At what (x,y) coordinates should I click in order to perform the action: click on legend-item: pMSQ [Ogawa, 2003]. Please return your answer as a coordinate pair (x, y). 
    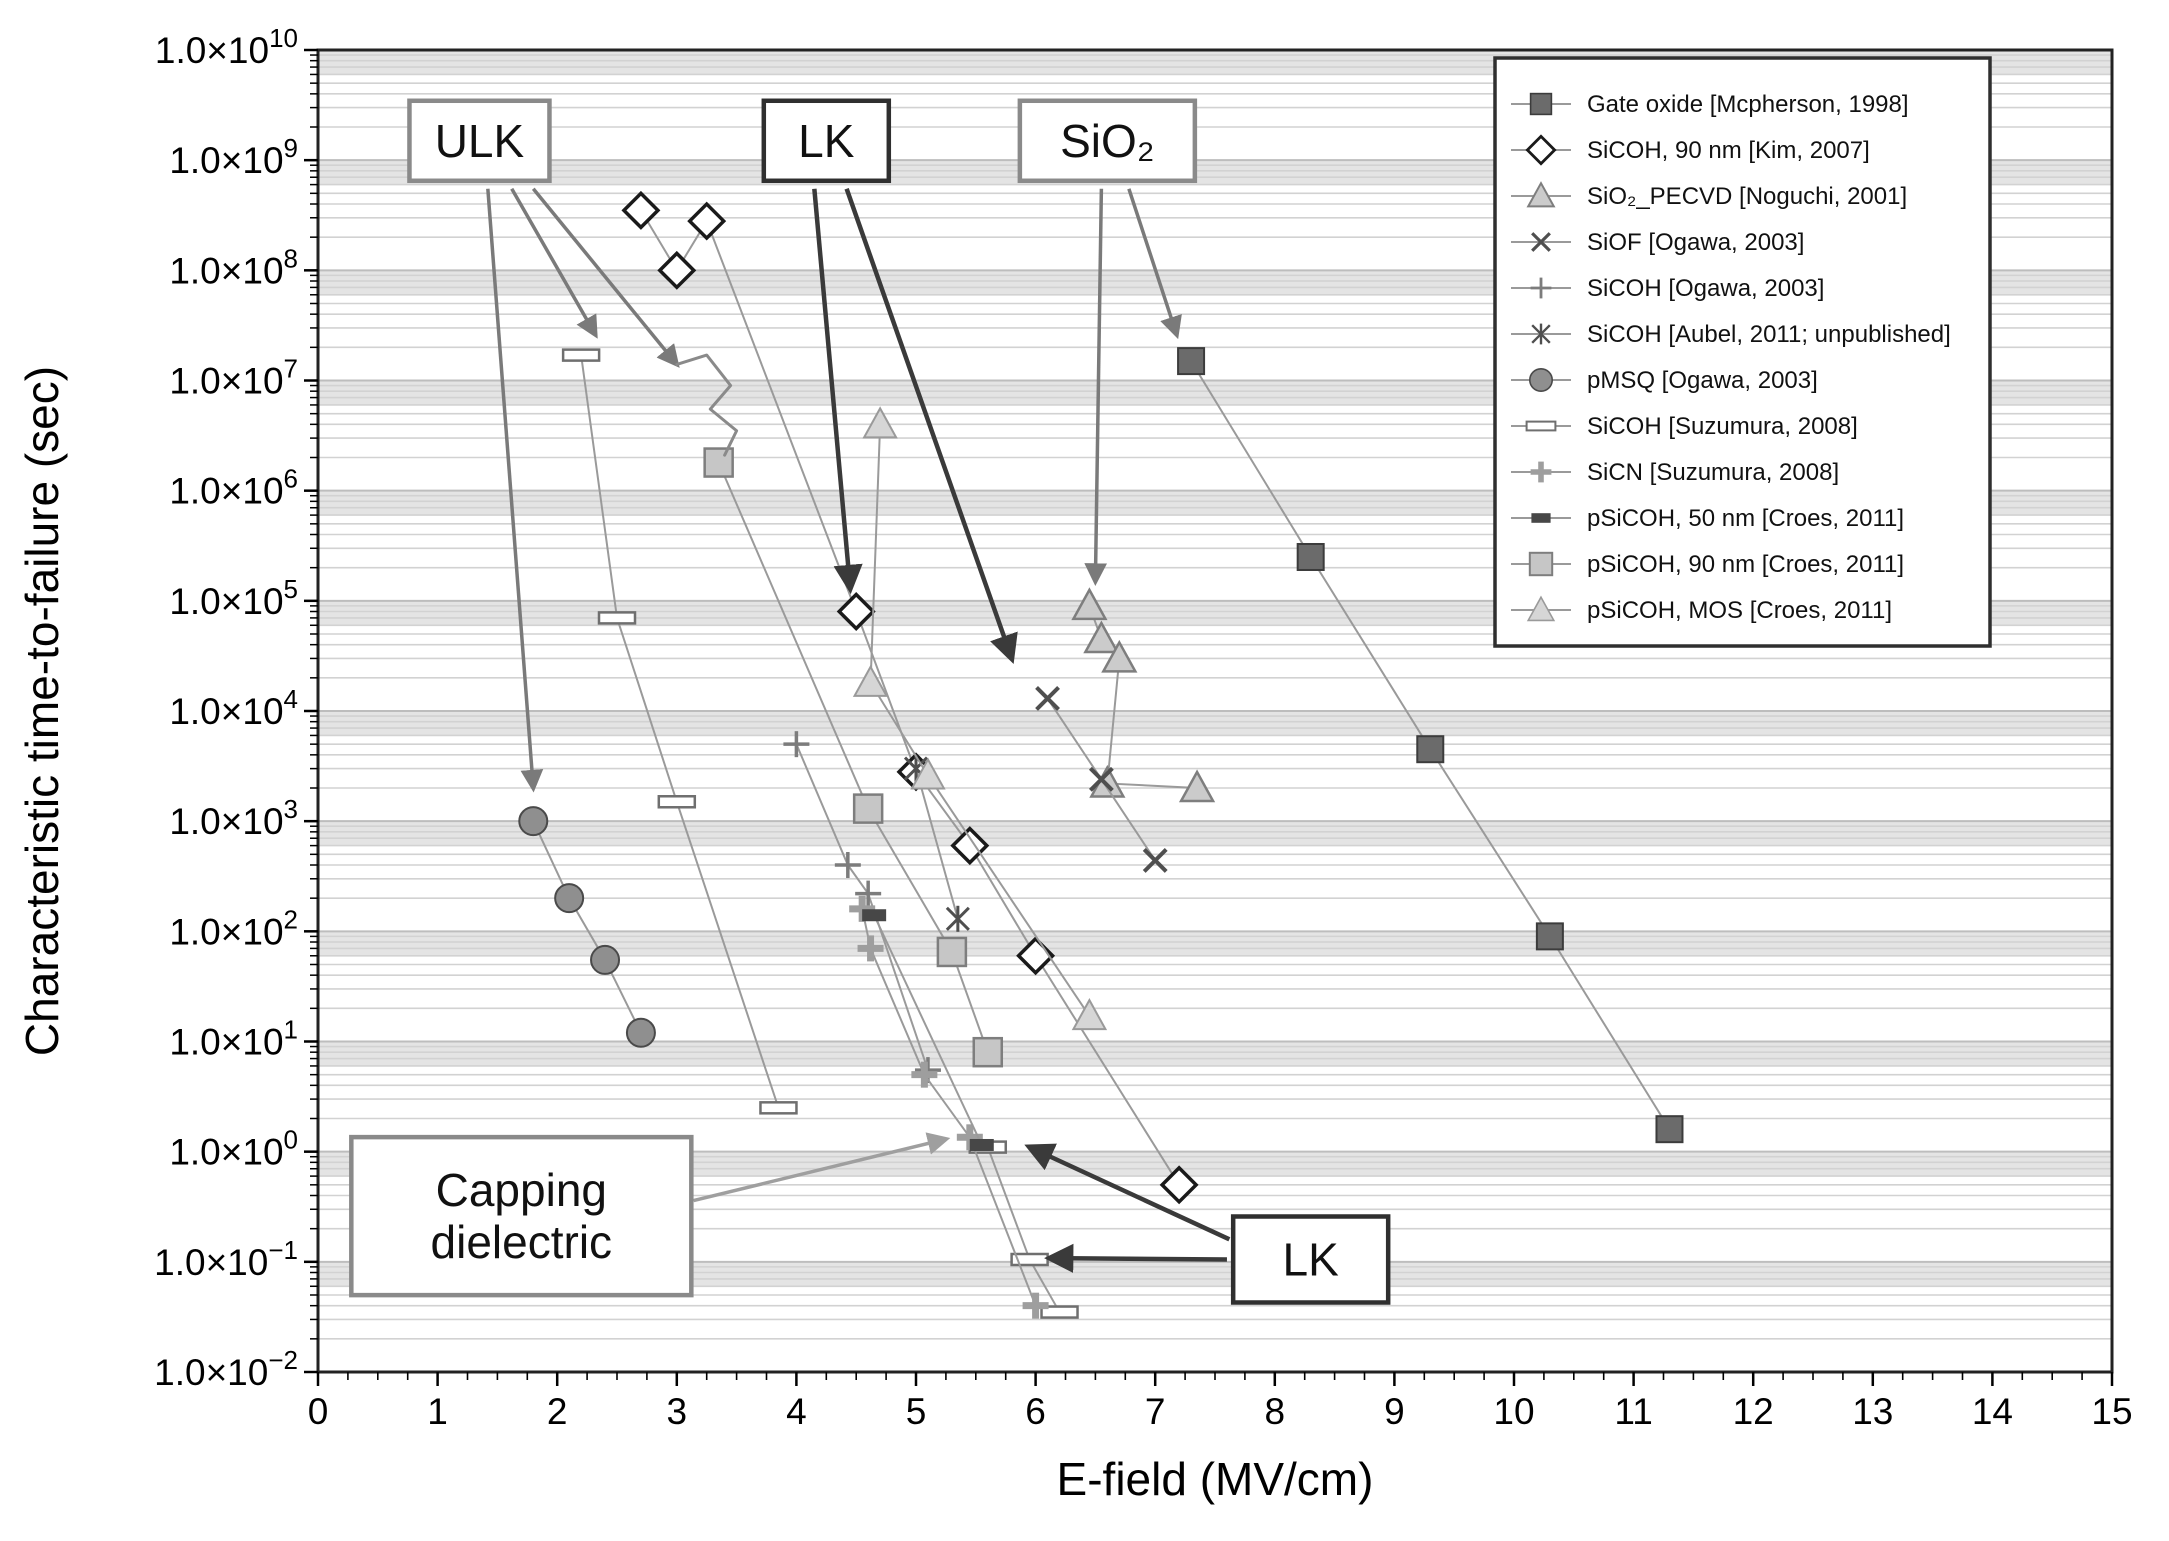
    Looking at the image, I should click on (1664, 380).